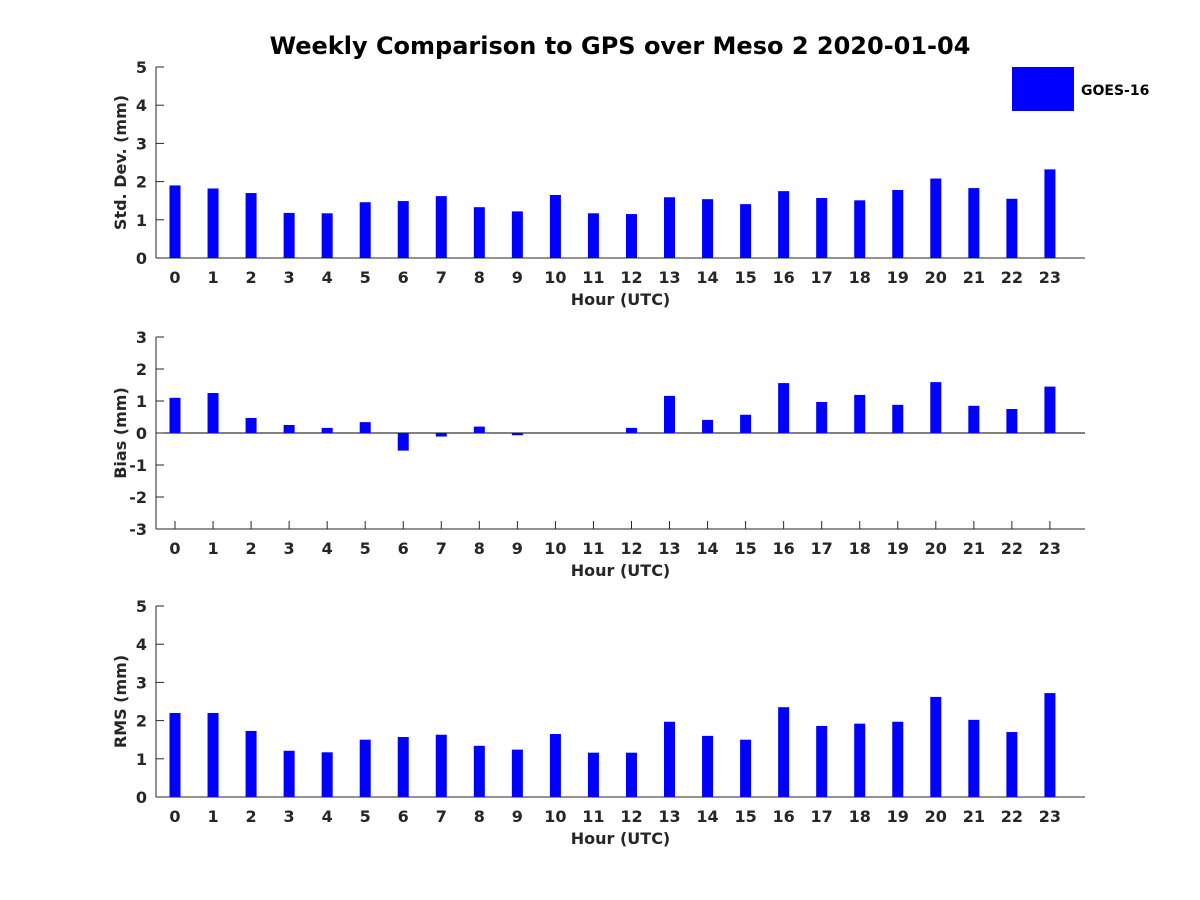 The height and width of the screenshot is (900, 1200). What do you see at coordinates (141, 67) in the screenshot?
I see `y-tick-label: 5` at bounding box center [141, 67].